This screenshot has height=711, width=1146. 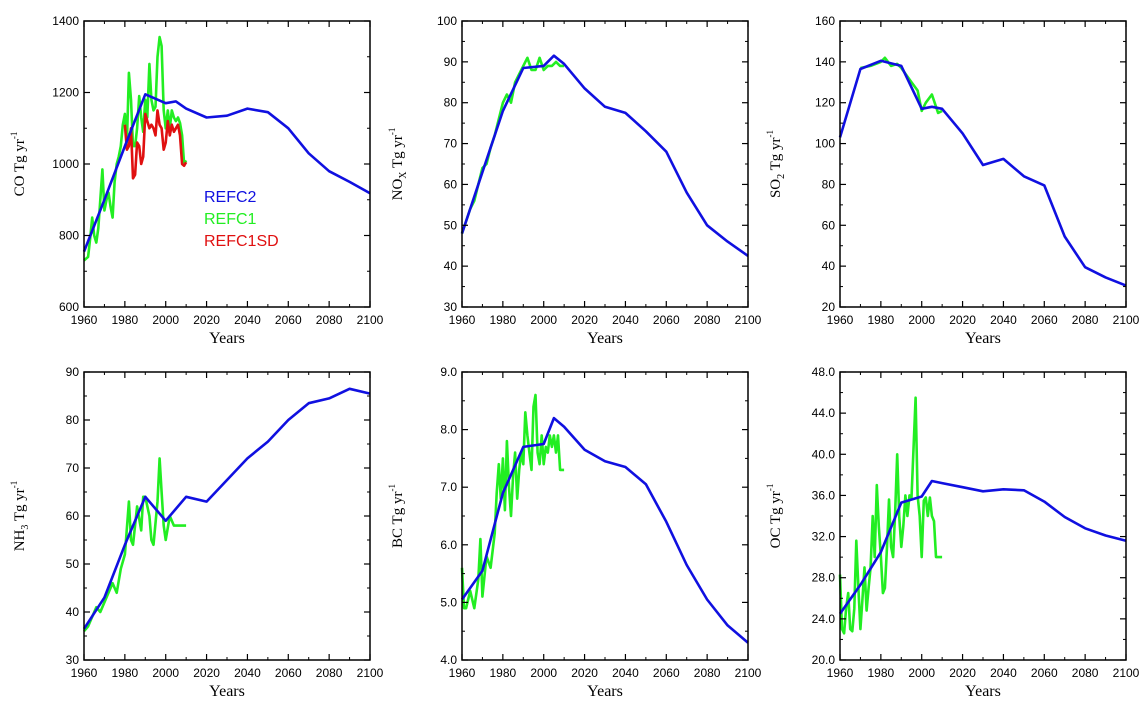 What do you see at coordinates (18, 164) in the screenshot?
I see `y-axis-label: CO Tg yr-1` at bounding box center [18, 164].